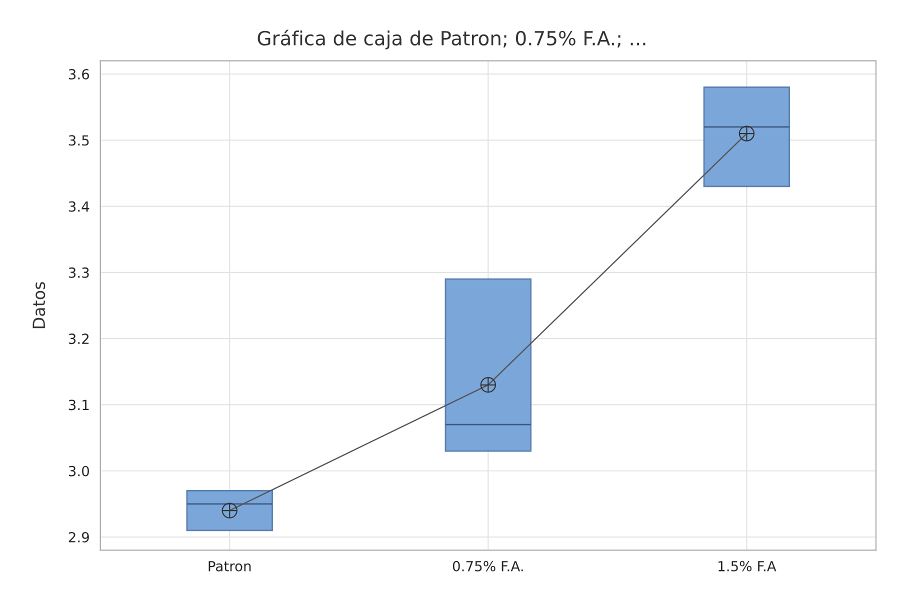 The height and width of the screenshot is (608, 904). Describe the element at coordinates (747, 566) in the screenshot. I see `x-tick-label: 1.5% F.A` at that location.